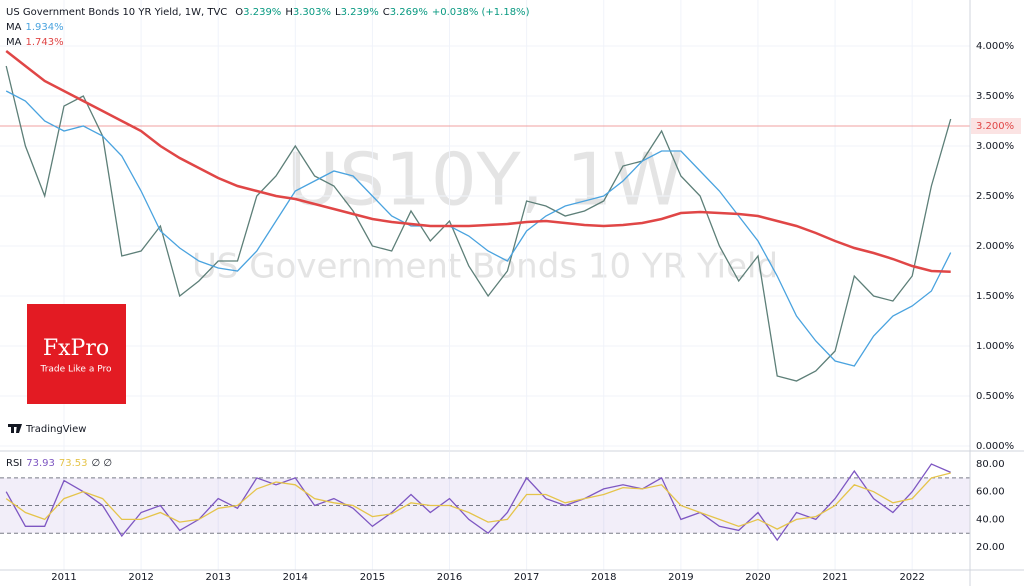 The height and width of the screenshot is (586, 1024). Describe the element at coordinates (409, 12) in the screenshot. I see `ohlc-value: 3.269%` at that location.